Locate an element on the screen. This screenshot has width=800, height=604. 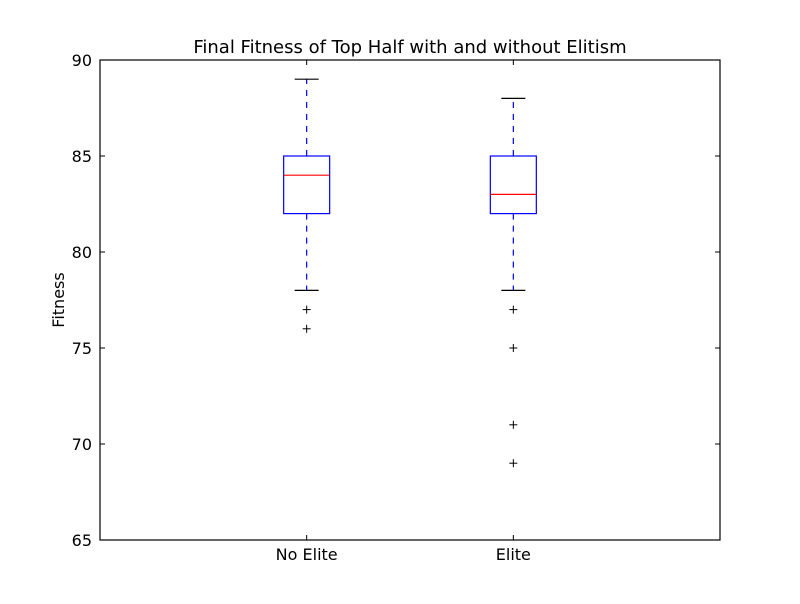
y-tick-label: 70 is located at coordinates (82, 444).